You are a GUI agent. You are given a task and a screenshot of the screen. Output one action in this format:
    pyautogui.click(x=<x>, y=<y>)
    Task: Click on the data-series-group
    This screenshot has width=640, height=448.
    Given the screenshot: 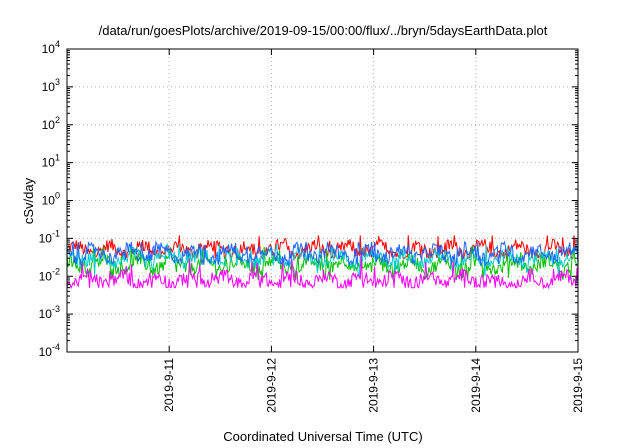 What is the action you would take?
    pyautogui.click(x=322, y=262)
    